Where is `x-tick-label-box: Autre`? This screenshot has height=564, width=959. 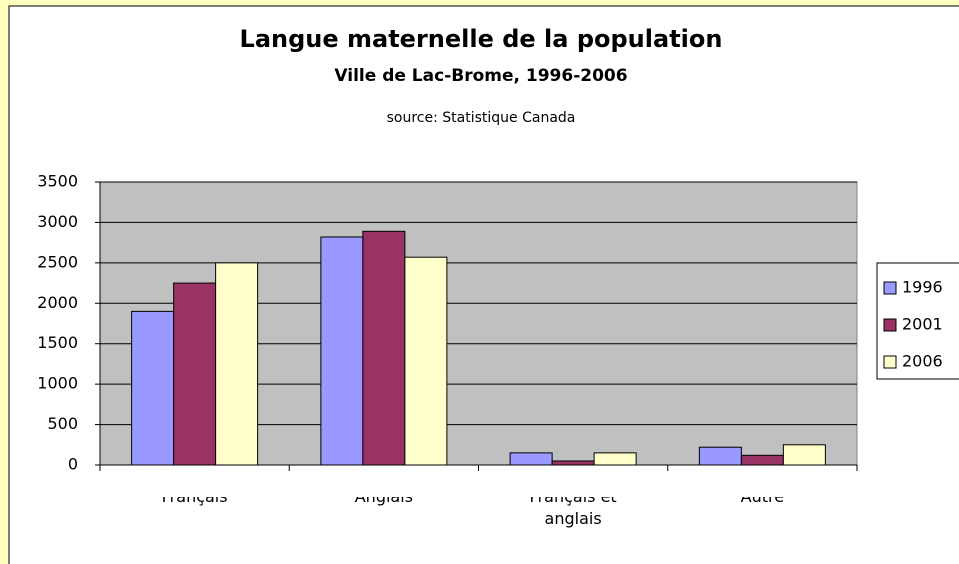 x-tick-label-box: Autre is located at coordinates (762, 502).